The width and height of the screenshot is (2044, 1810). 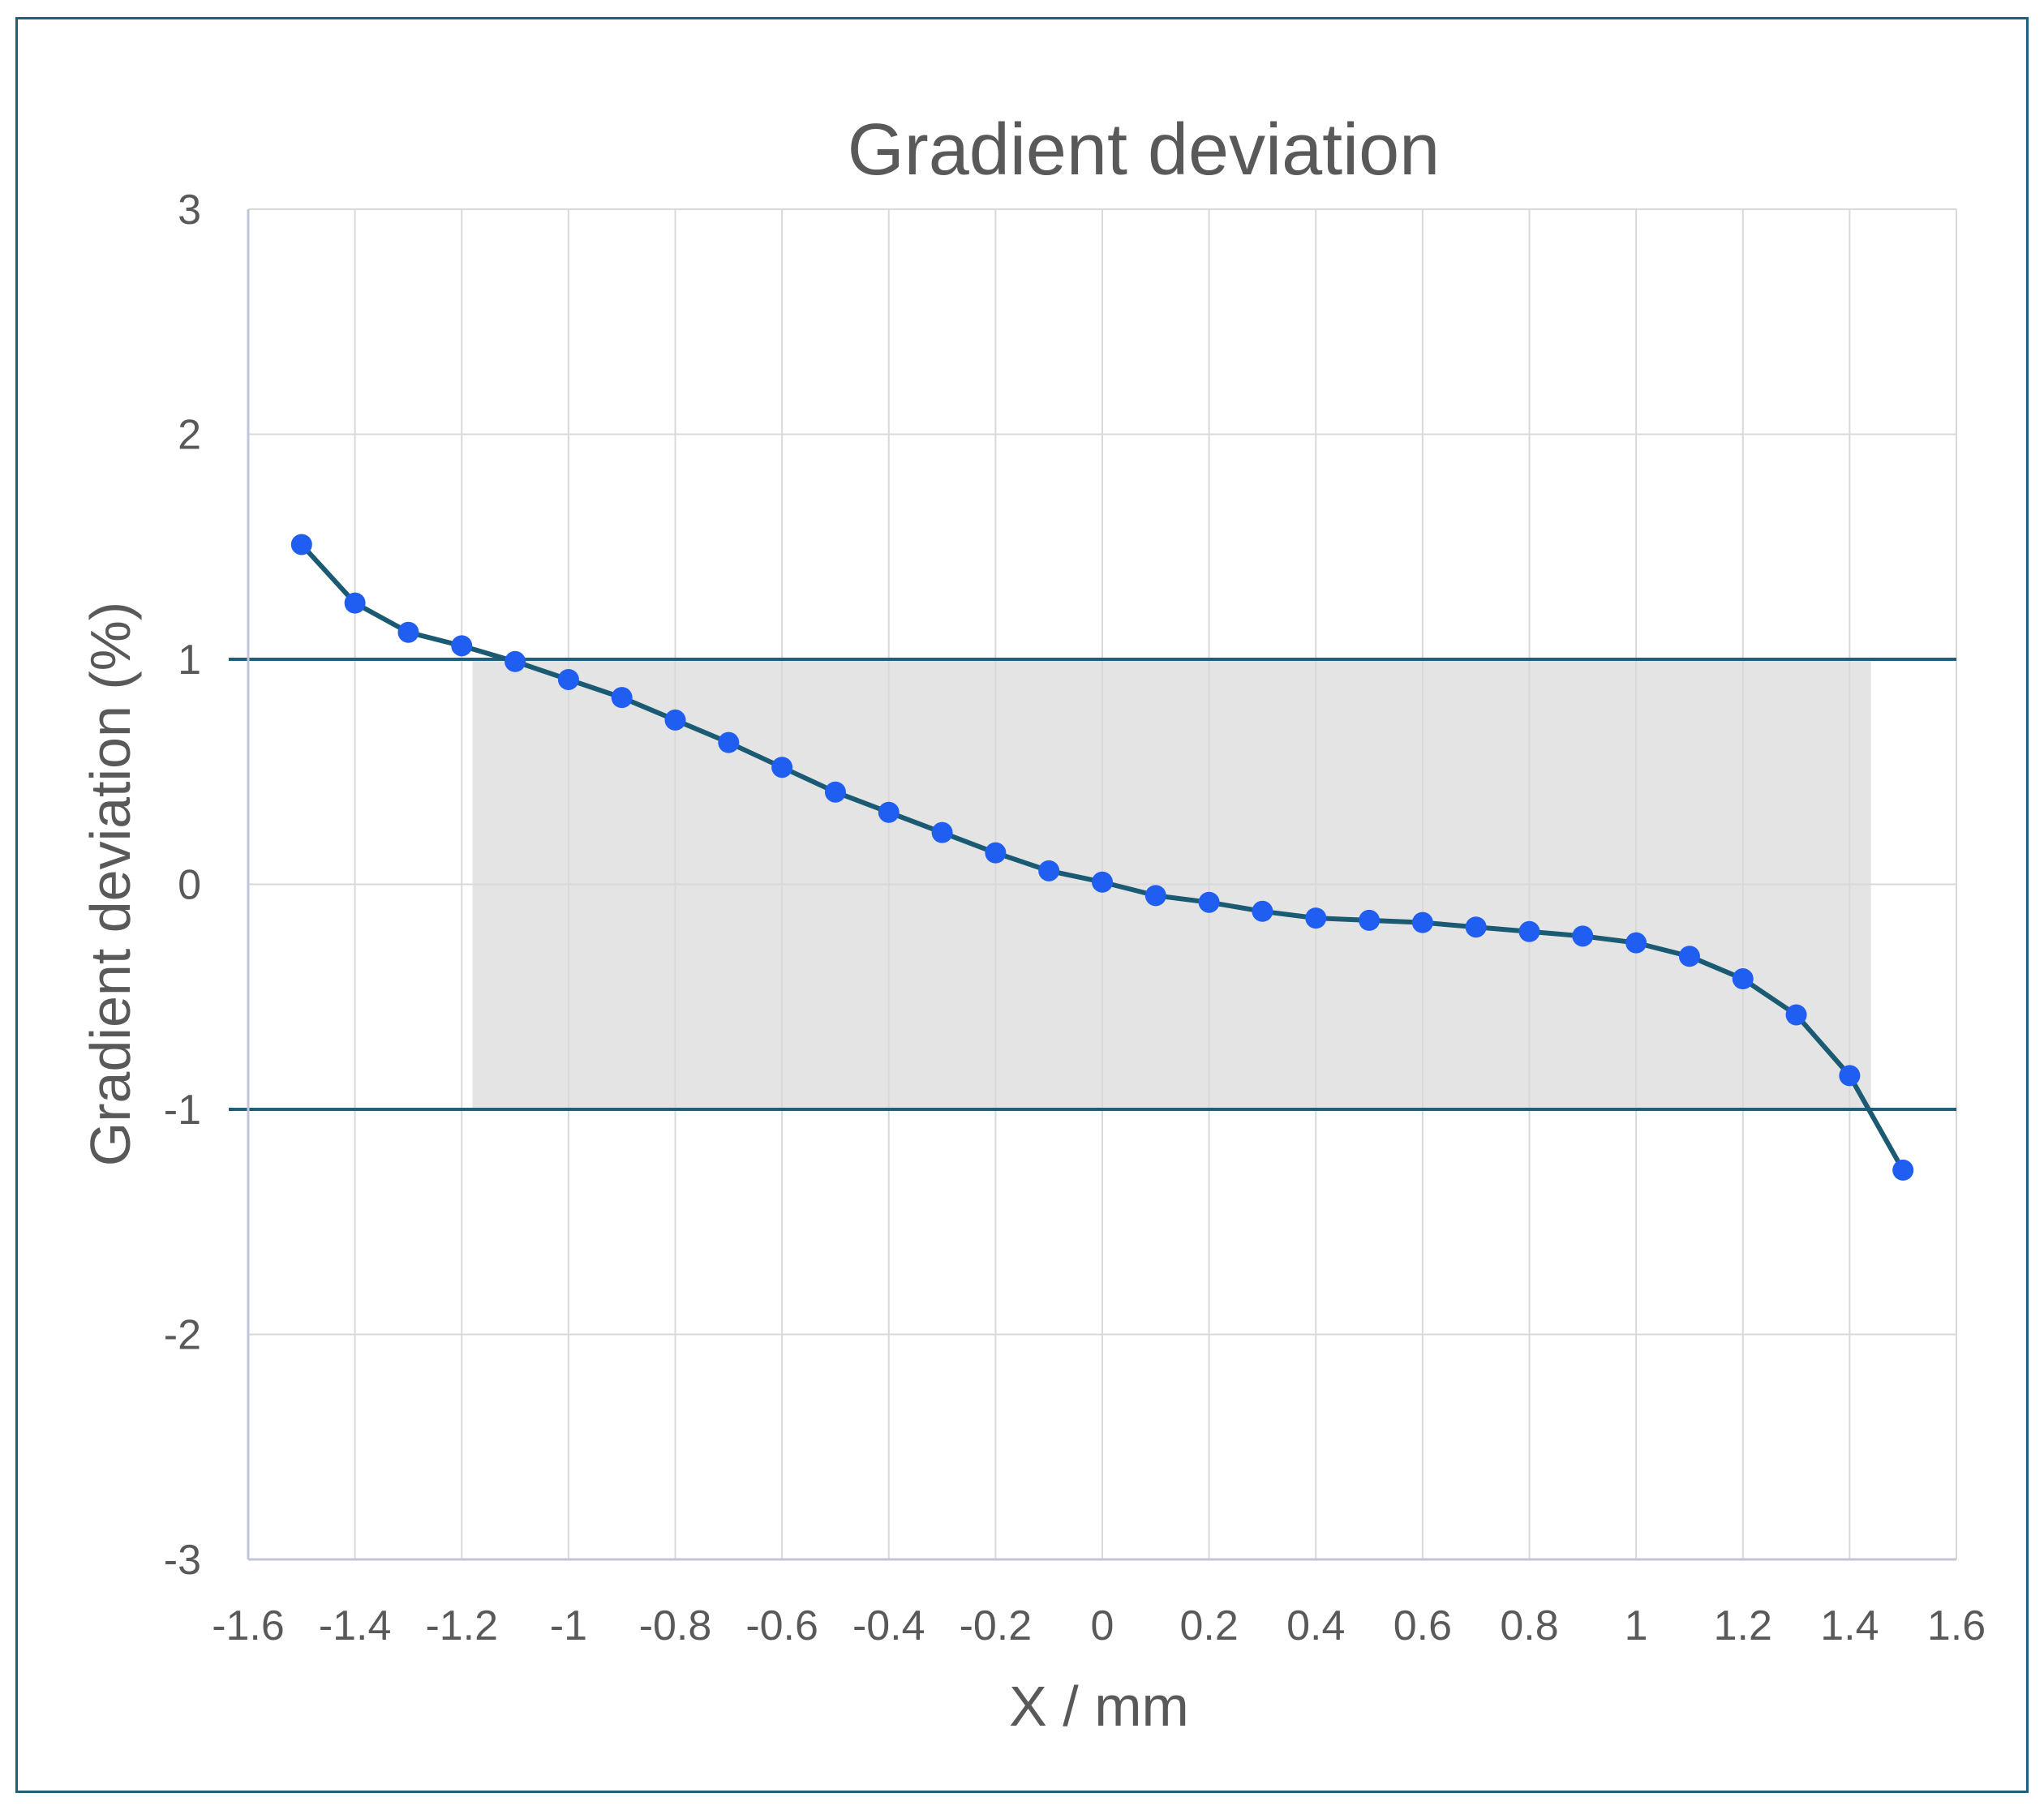 What do you see at coordinates (189, 435) in the screenshot?
I see `y-tick-label: 2` at bounding box center [189, 435].